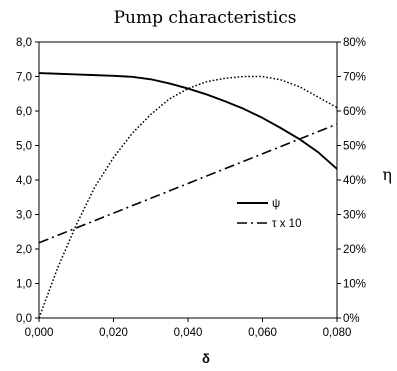 The width and height of the screenshot is (397, 371). I want to click on legend: ψ τ x 10, so click(269, 214).